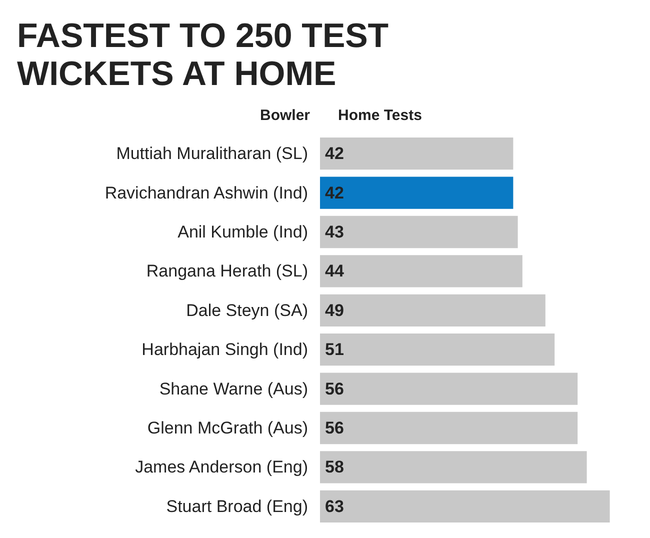 The height and width of the screenshot is (538, 650). Describe the element at coordinates (237, 506) in the screenshot. I see `y-tick-label: Stuart Broad (Eng)` at that location.